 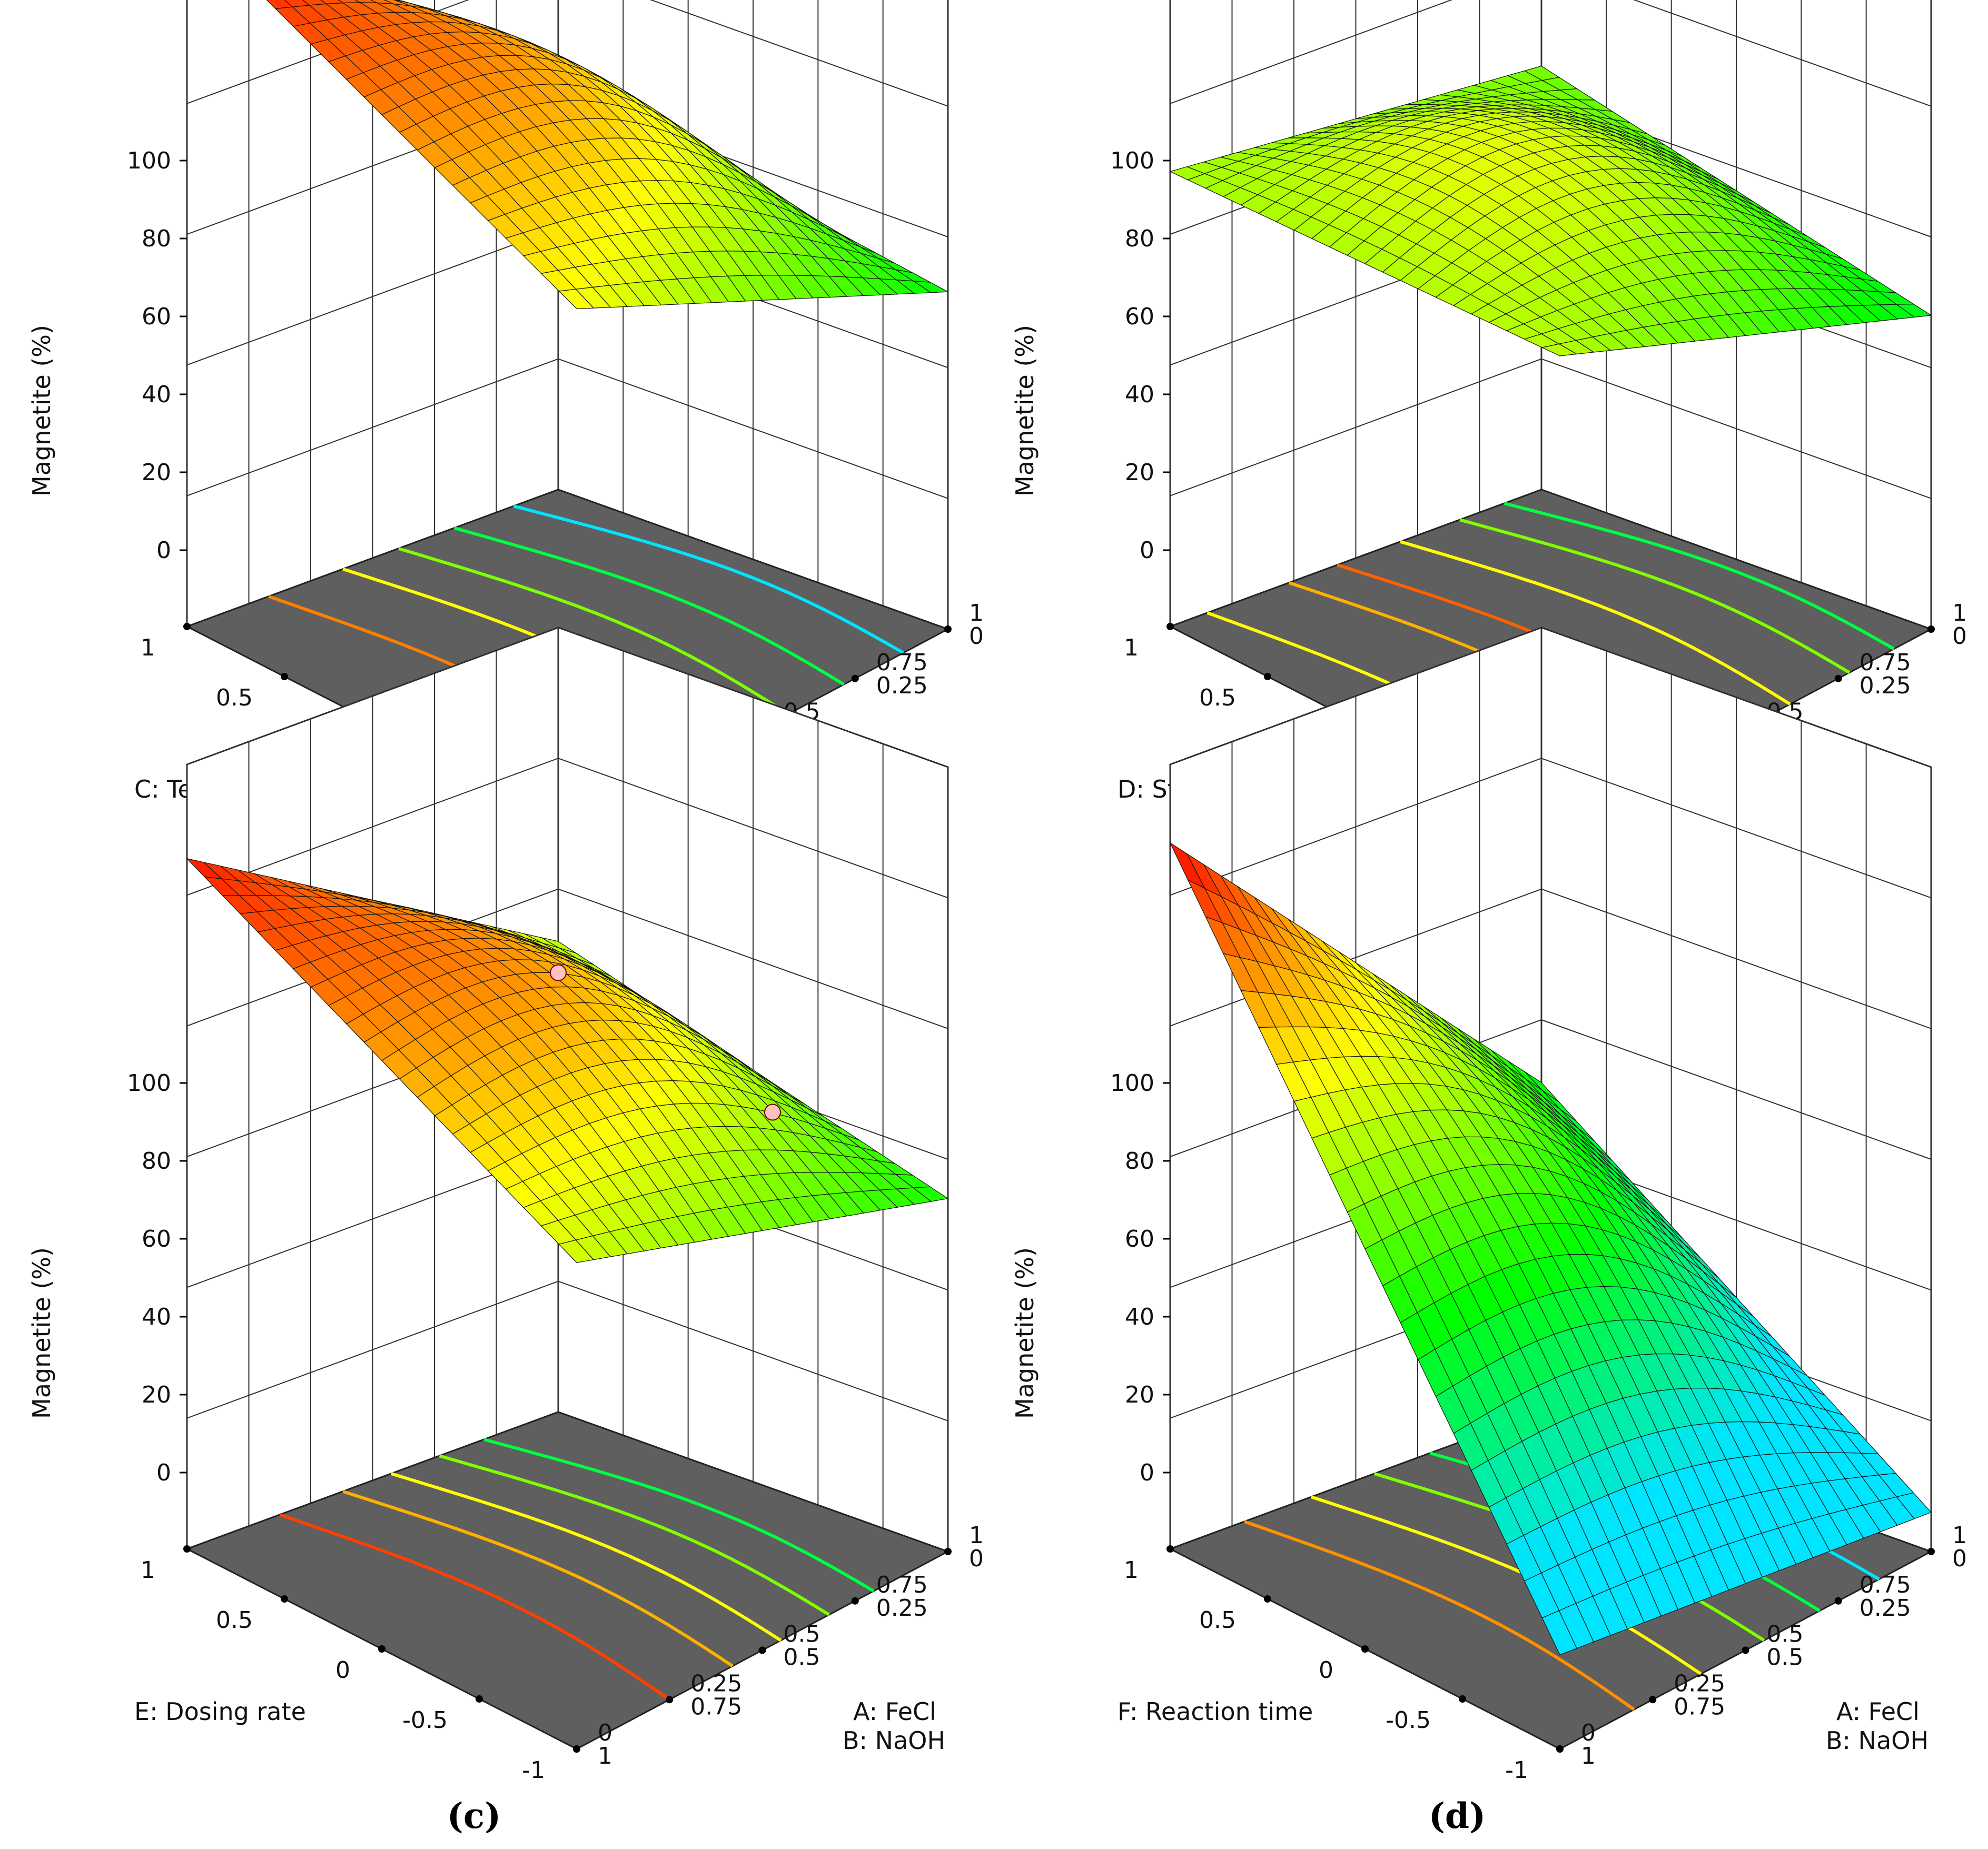 I want to click on x-tick-label-b: 1, so click(x=1589, y=1756).